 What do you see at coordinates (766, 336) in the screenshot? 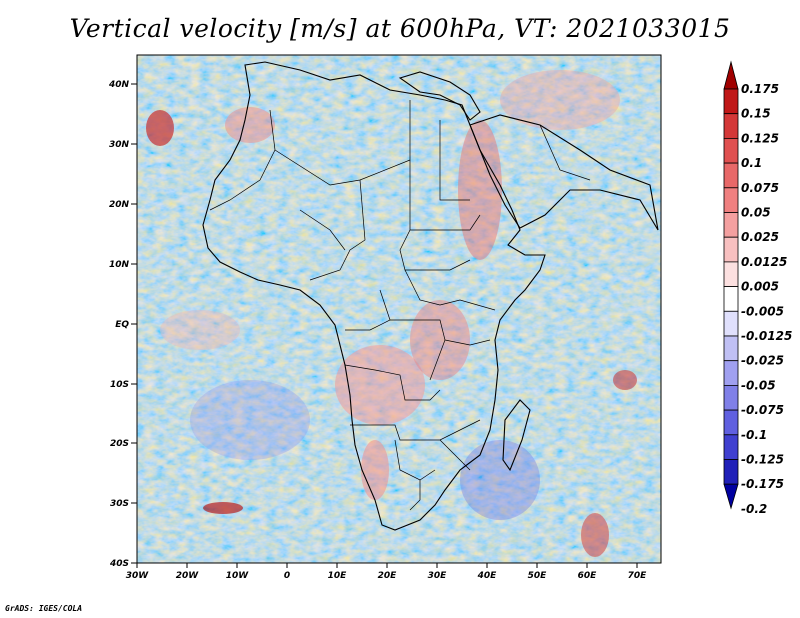
I see `legend-label: -0.0125` at bounding box center [766, 336].